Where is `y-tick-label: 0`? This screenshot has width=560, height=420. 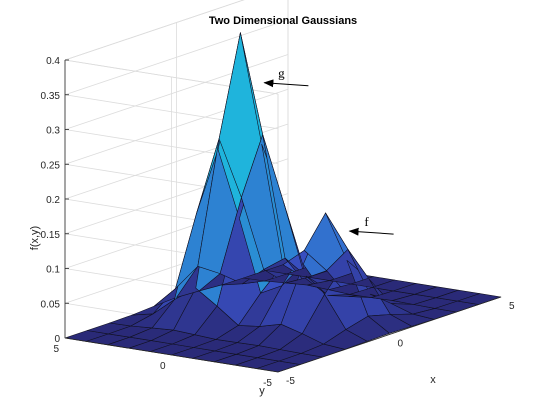
y-tick-label: 0 is located at coordinates (163, 366).